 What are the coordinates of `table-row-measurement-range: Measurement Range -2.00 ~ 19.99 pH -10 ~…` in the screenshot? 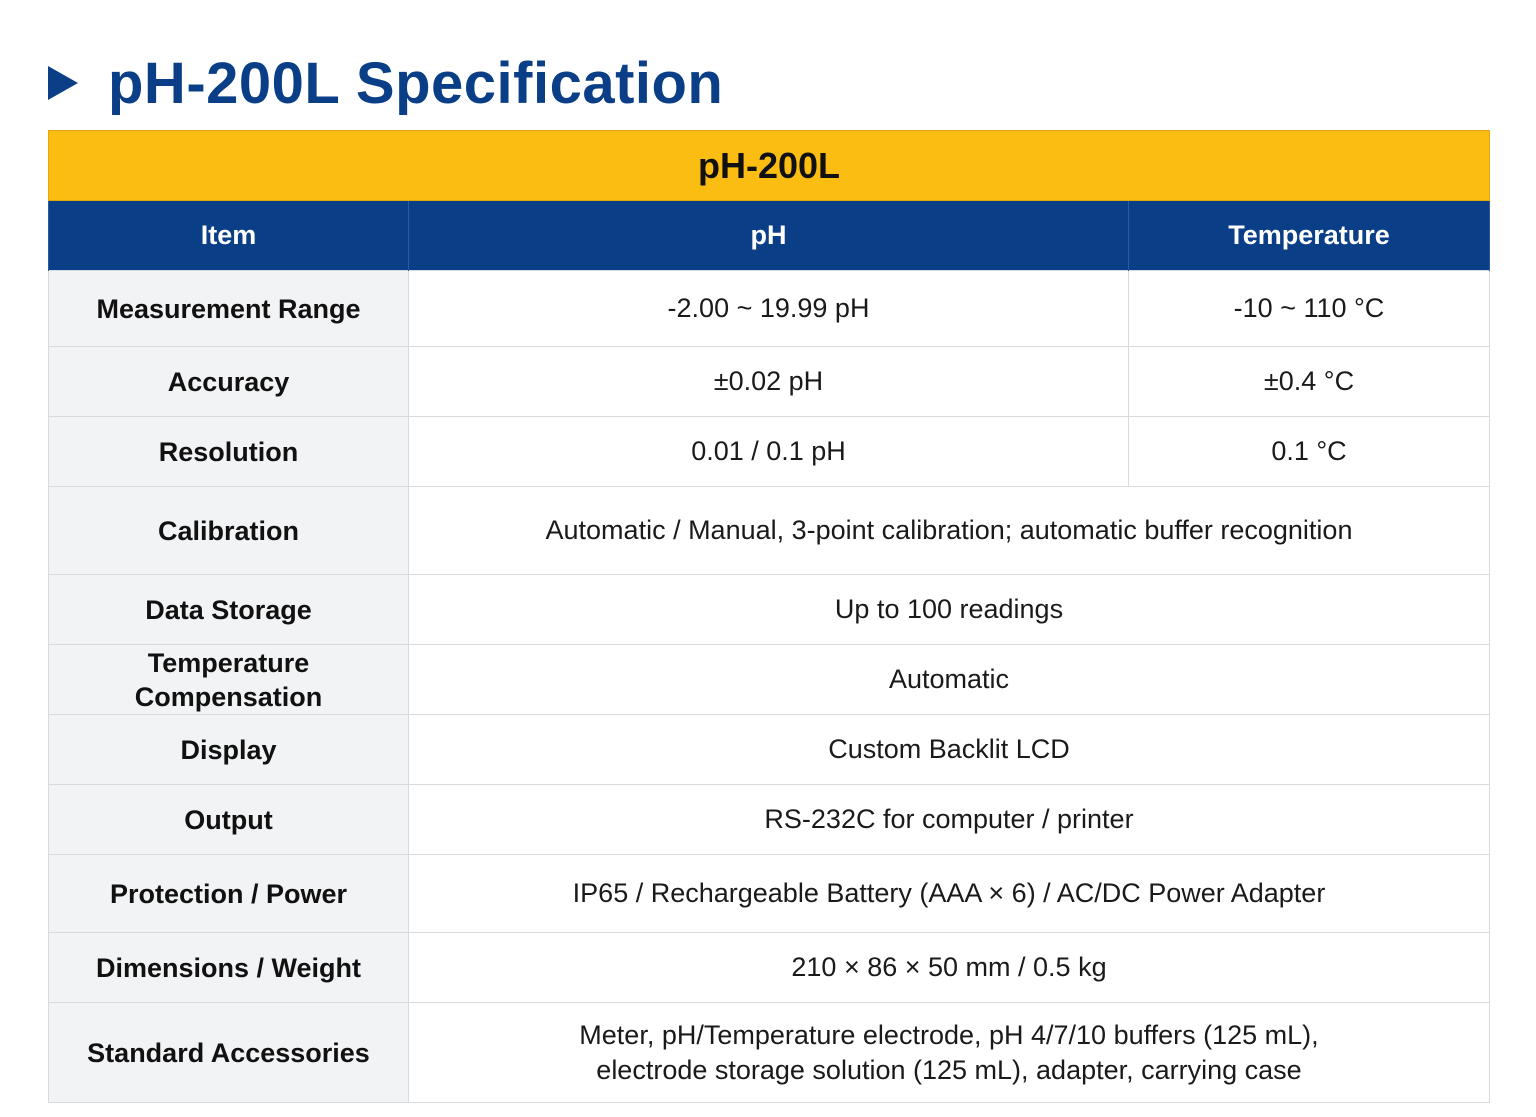 It's located at (769, 308).